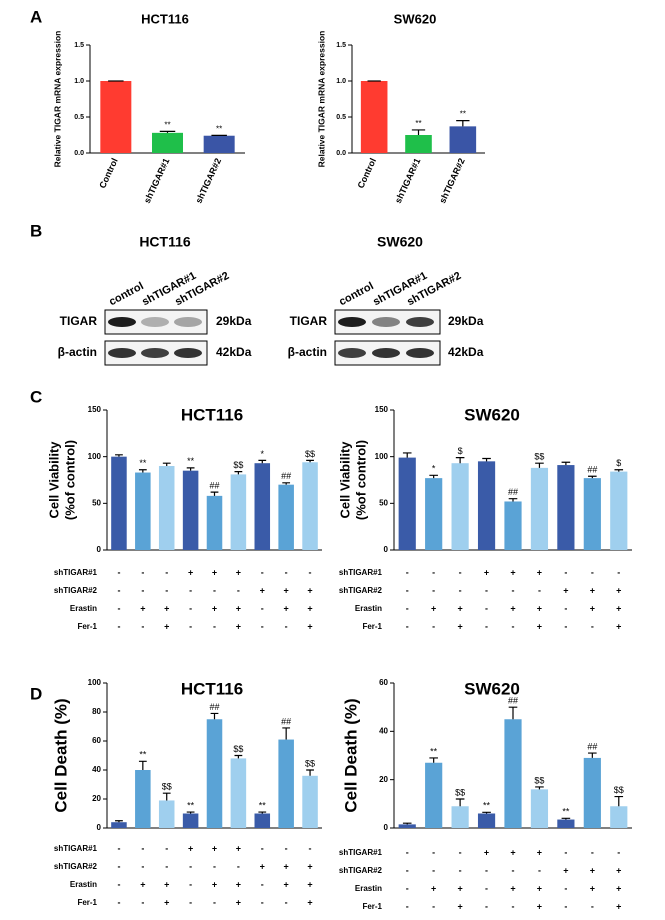  What do you see at coordinates (53, 480) in the screenshot?
I see `y-axis-label: Cell Viability` at bounding box center [53, 480].